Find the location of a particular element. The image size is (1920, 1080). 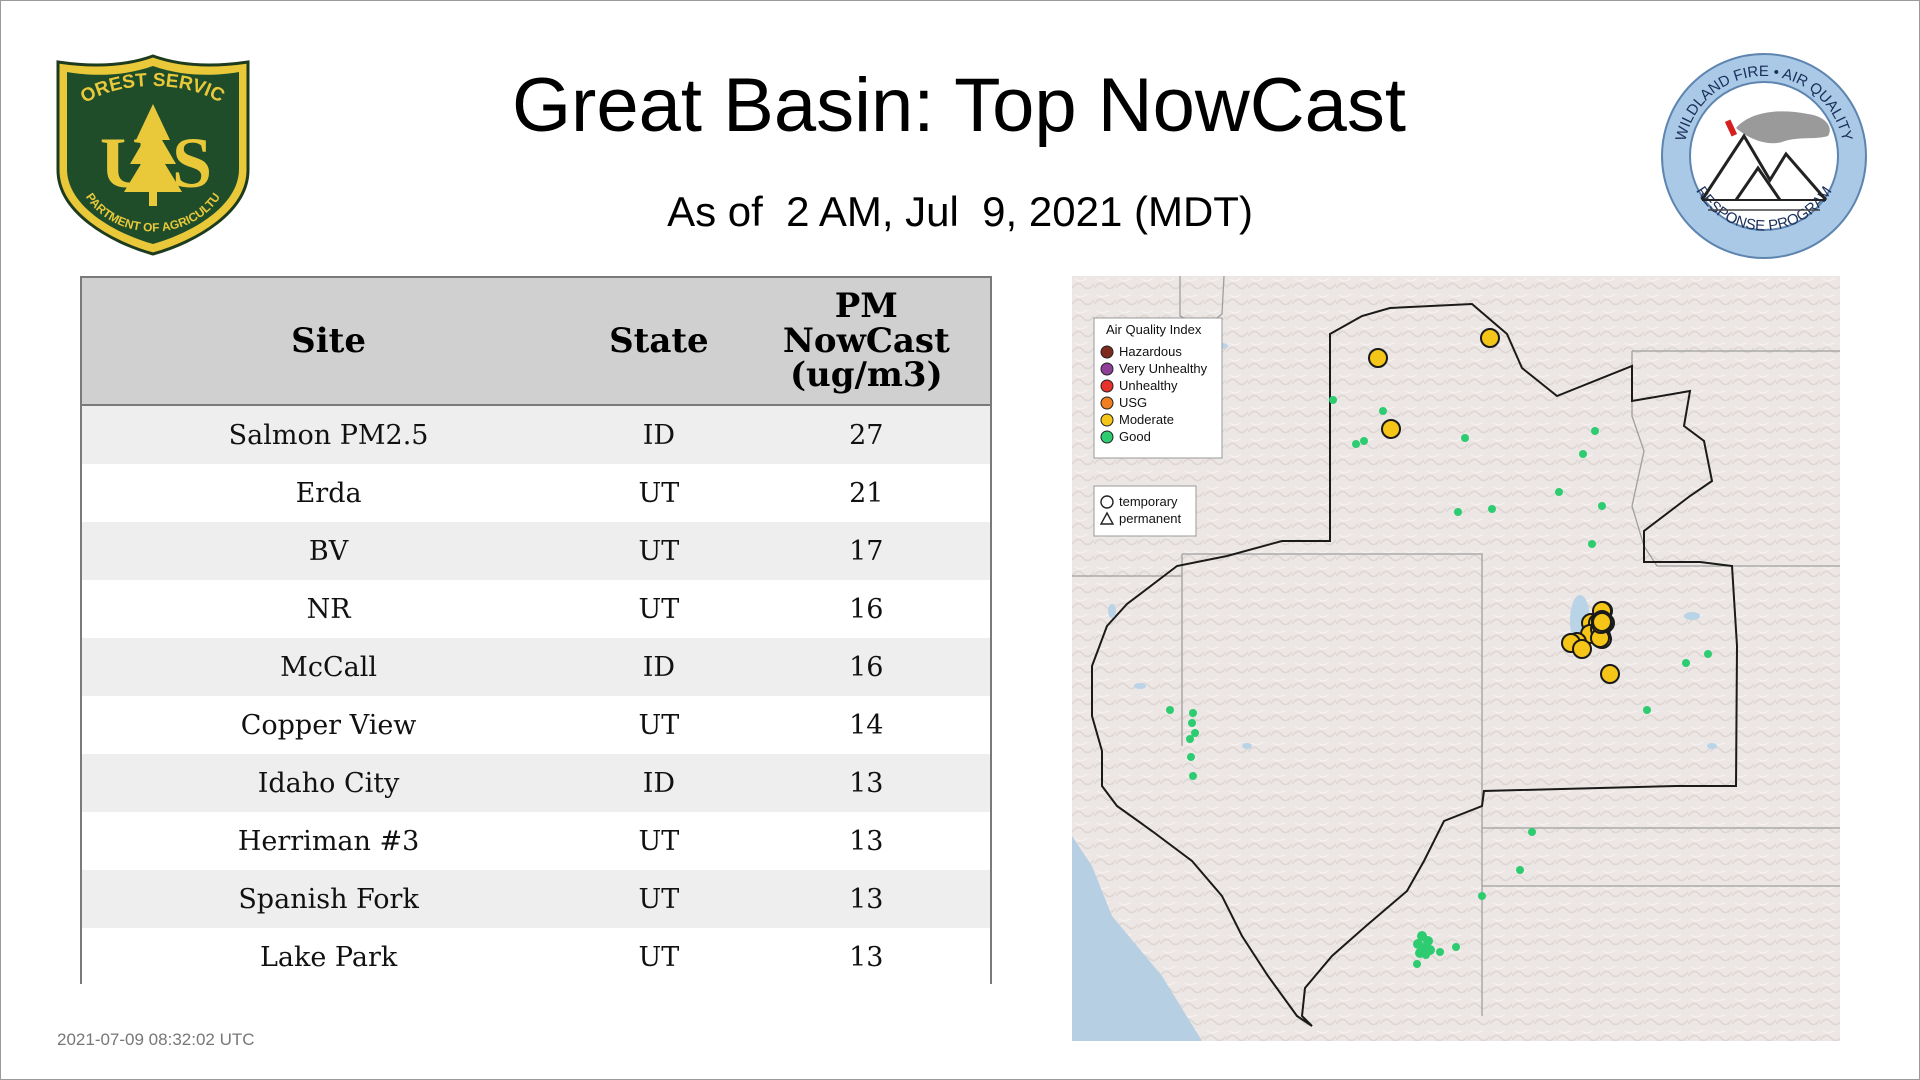

cell-site: Idaho City is located at coordinates (329, 783).